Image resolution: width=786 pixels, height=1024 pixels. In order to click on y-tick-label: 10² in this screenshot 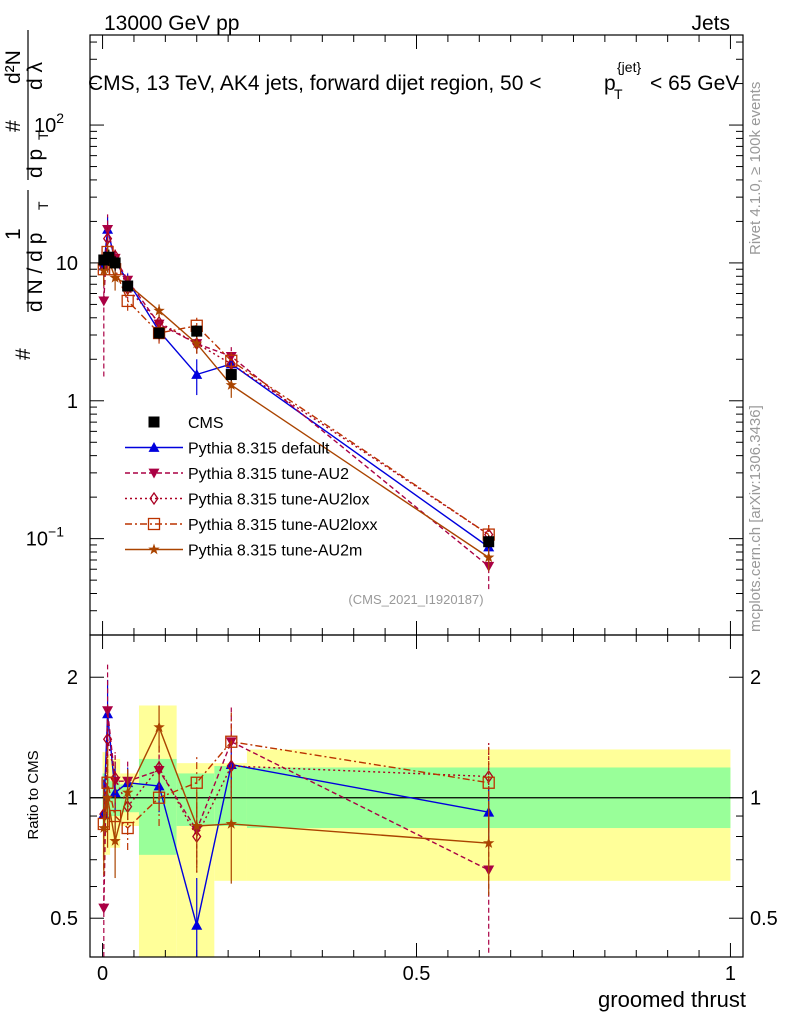, I will do `click(49, 123)`.